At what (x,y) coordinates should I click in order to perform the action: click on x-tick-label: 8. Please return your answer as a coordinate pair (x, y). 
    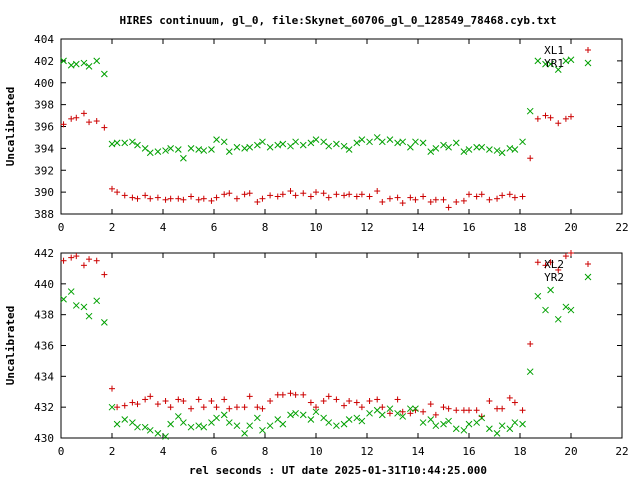
    Looking at the image, I should click on (265, 227).